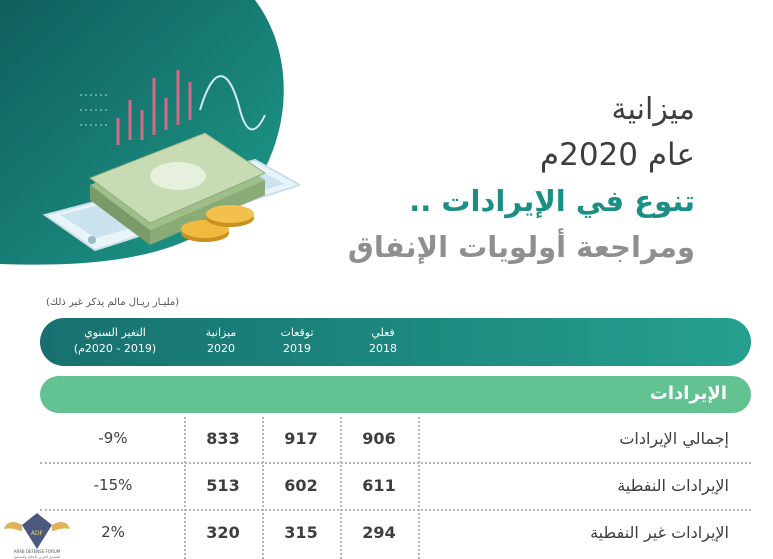 This screenshot has width=773, height=559. Describe the element at coordinates (673, 485) in the screenshot. I see `row-label: الإيرادات النفطية` at that location.